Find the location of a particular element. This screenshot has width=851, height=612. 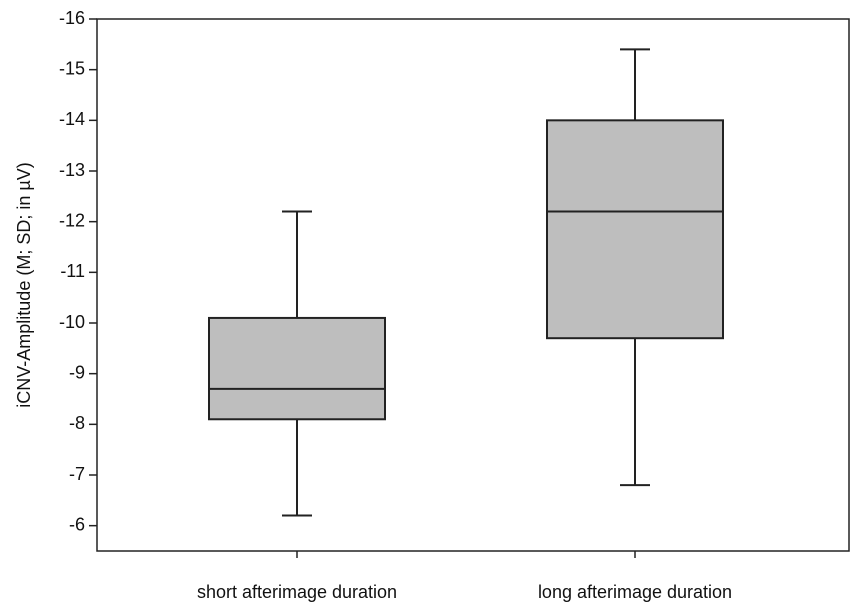

y-tick-label: -6 is located at coordinates (77, 524).